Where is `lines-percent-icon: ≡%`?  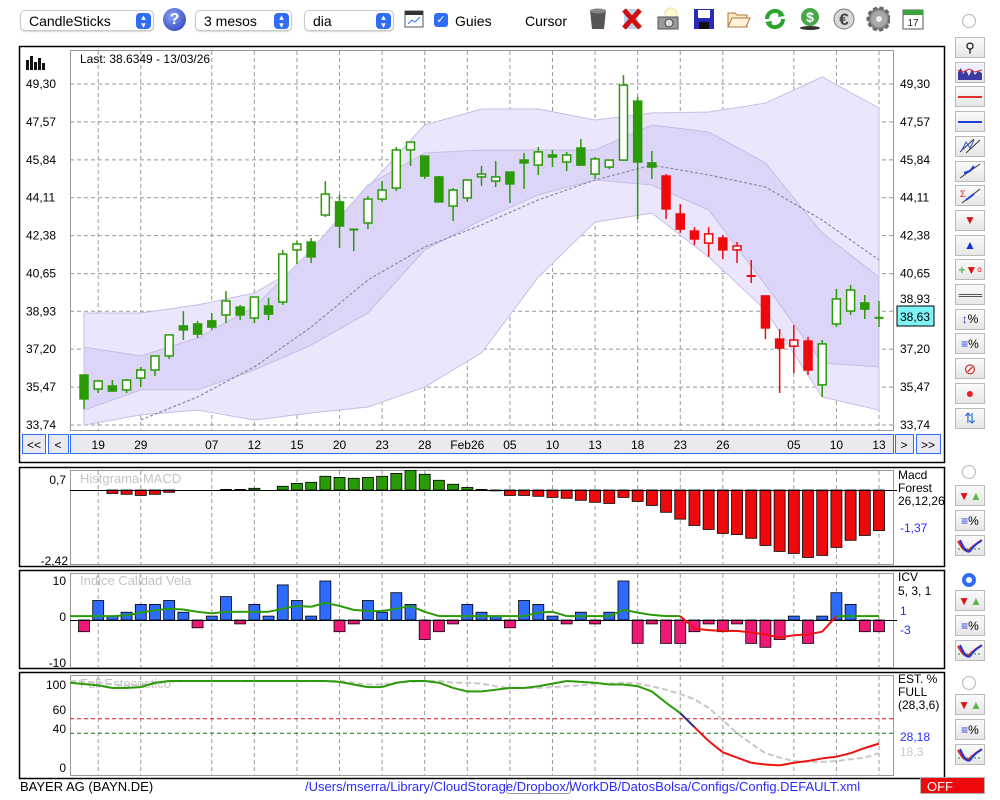 lines-percent-icon: ≡% is located at coordinates (970, 625).